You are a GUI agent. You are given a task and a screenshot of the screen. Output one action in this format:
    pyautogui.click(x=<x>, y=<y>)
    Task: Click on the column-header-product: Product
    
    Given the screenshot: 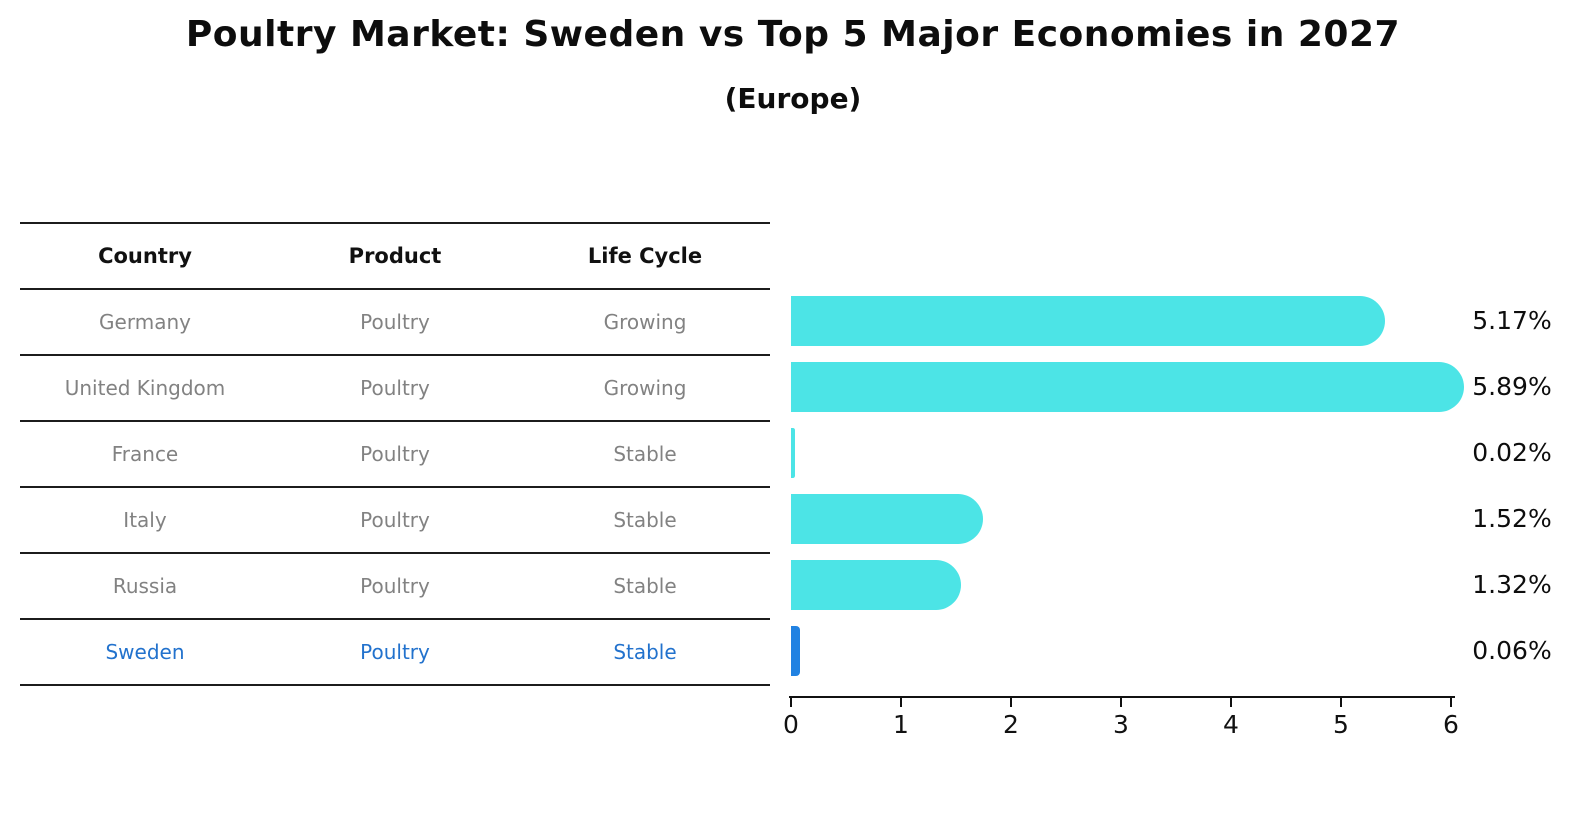 What is the action you would take?
    pyautogui.click(x=395, y=256)
    